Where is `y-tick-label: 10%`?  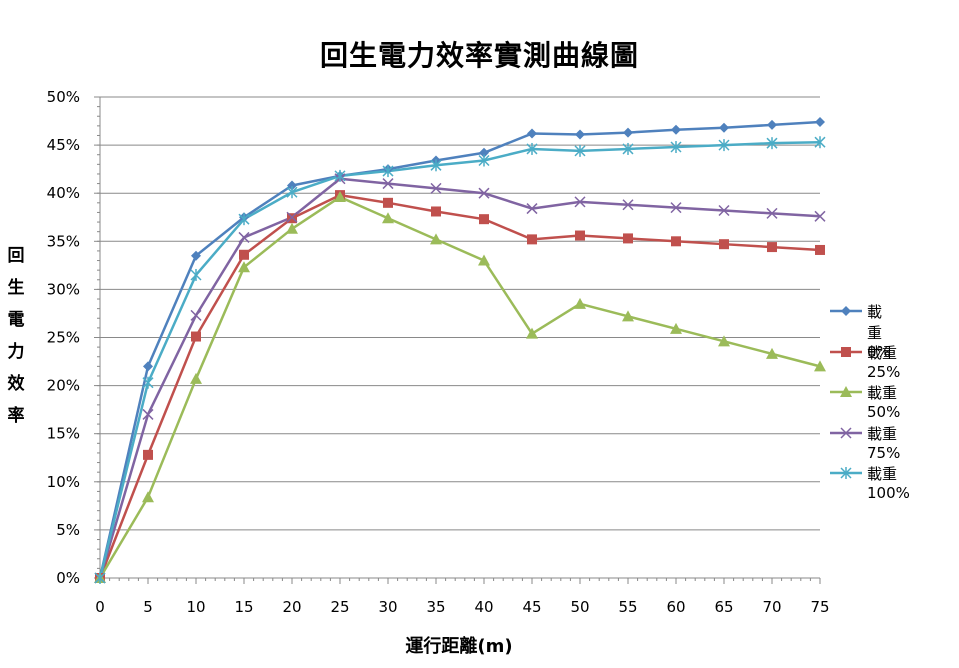 y-tick-label: 10% is located at coordinates (63, 482).